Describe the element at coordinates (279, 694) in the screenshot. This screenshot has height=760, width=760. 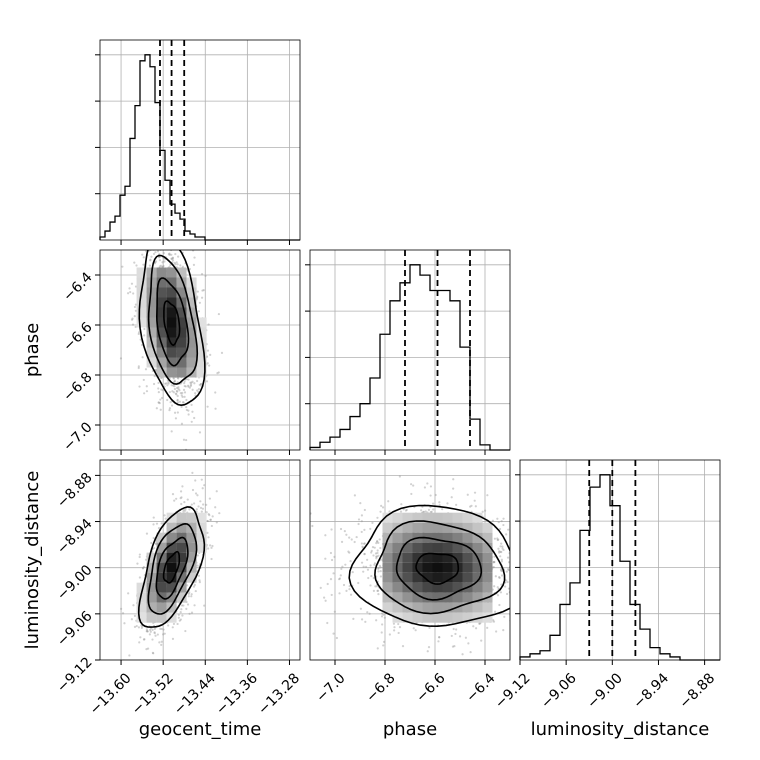
I see `x-tick-label: −13.28` at that location.